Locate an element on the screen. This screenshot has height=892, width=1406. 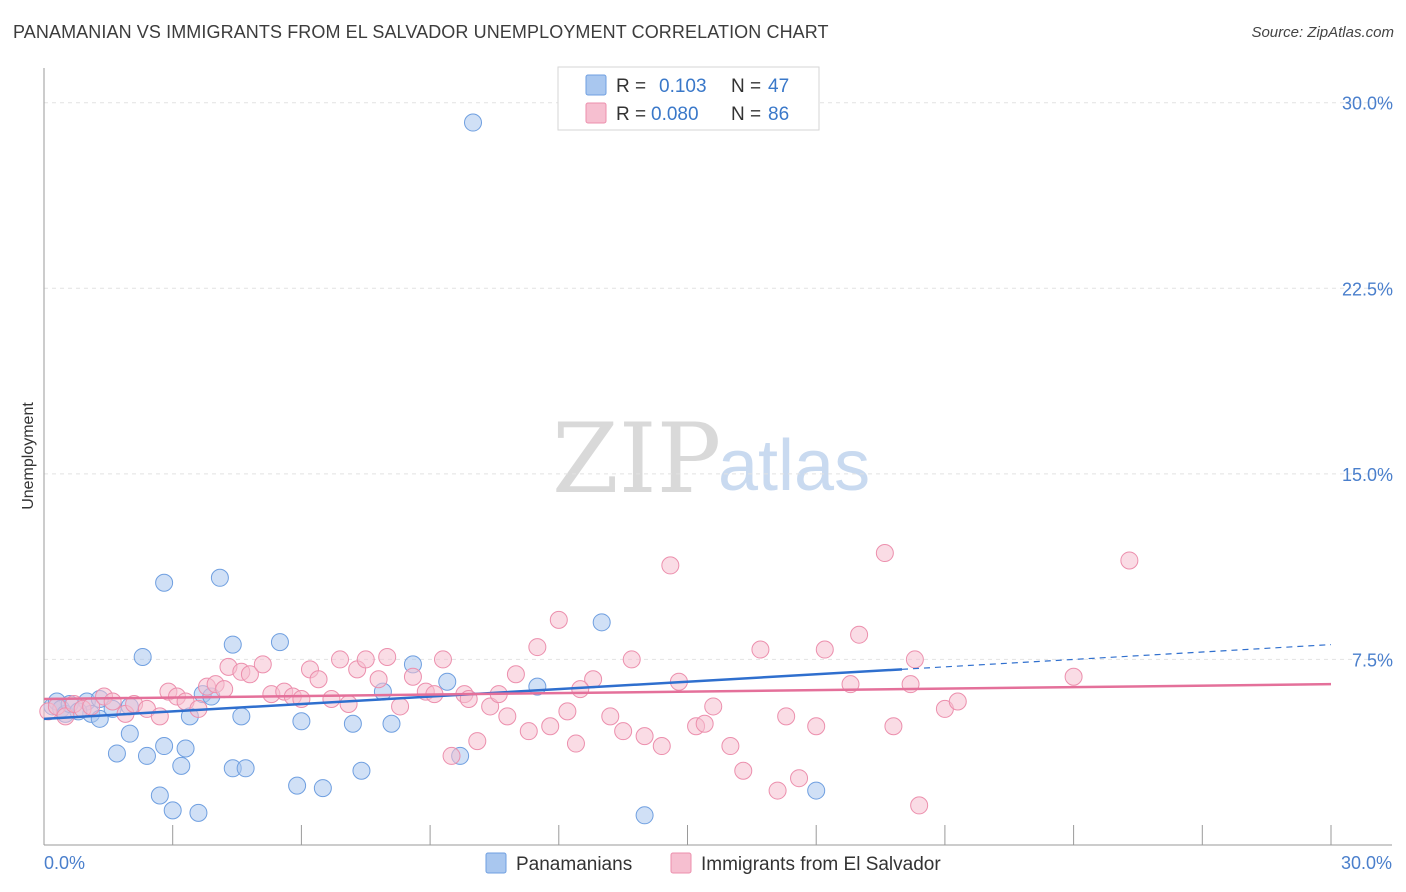
legend-n-value-1: 86 is located at coordinates (778, 114).